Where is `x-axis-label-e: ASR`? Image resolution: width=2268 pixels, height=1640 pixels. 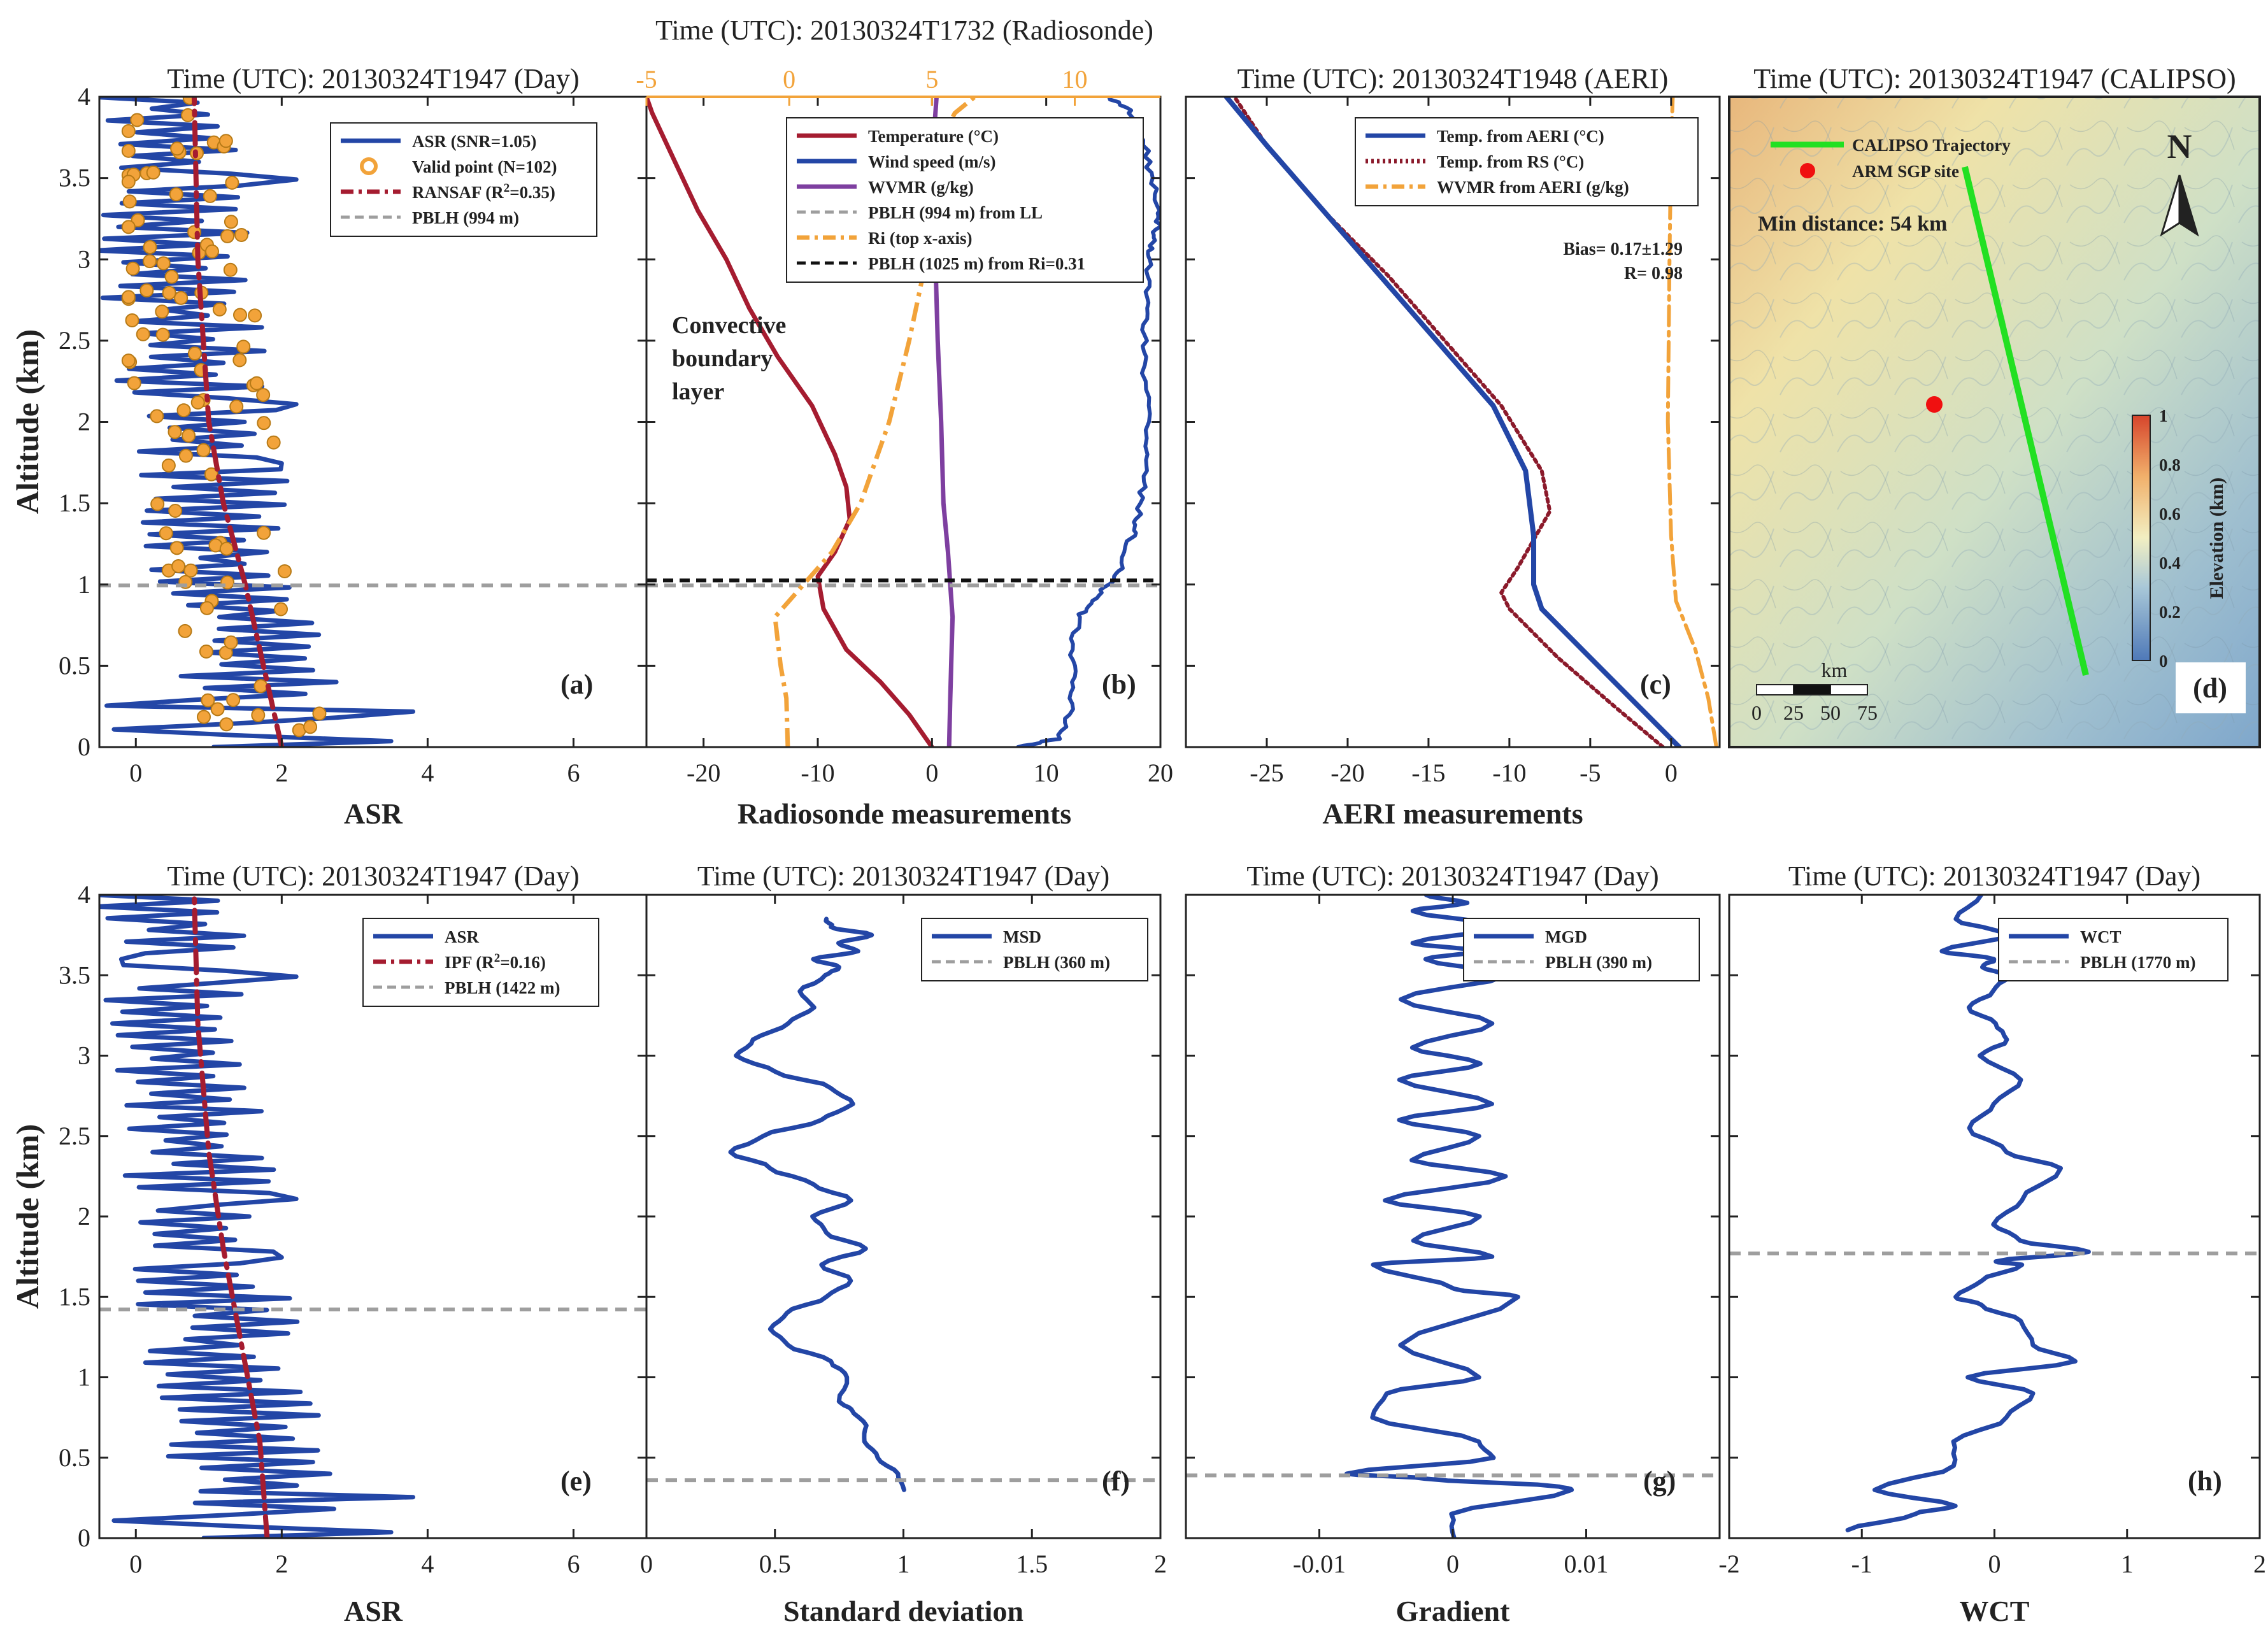
x-axis-label-e: ASR is located at coordinates (373, 1611).